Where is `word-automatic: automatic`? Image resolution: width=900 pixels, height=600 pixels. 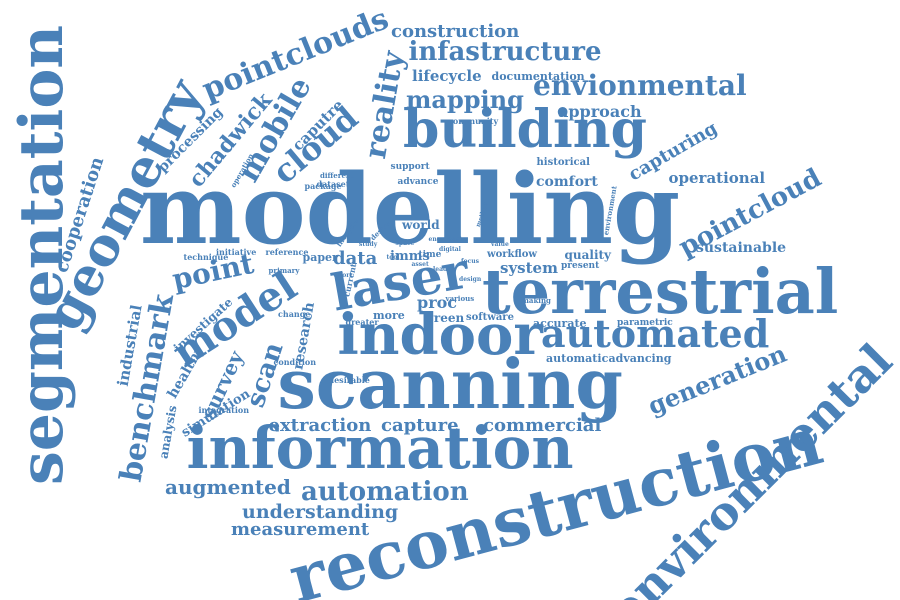 word-automatic: automatic is located at coordinates (577, 358).